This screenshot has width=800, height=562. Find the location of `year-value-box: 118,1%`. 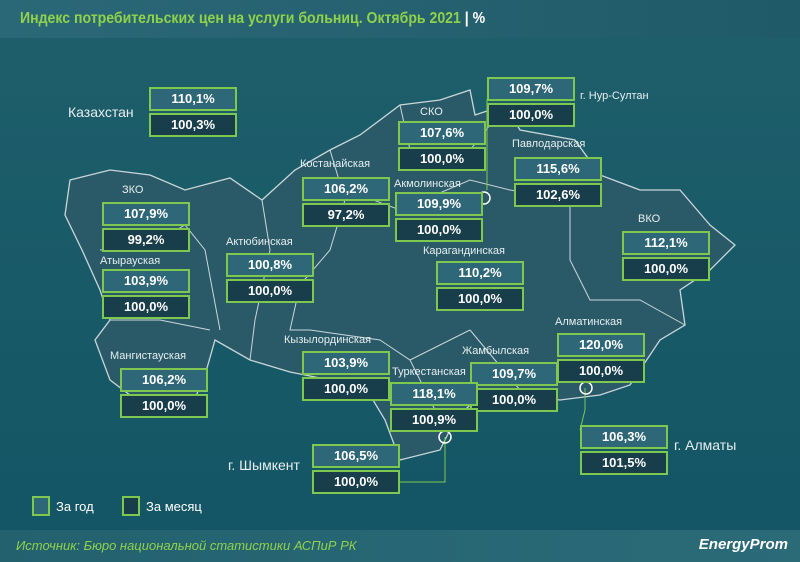

year-value-box: 118,1% is located at coordinates (434, 394).